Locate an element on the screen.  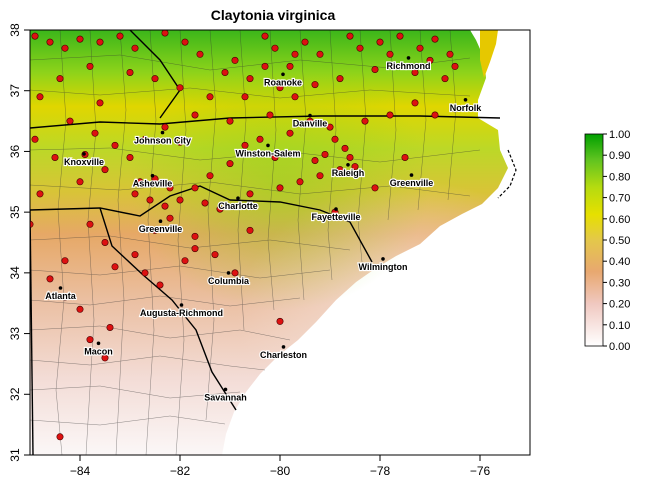
city-label: Fayetteville is located at coordinates (335, 217).